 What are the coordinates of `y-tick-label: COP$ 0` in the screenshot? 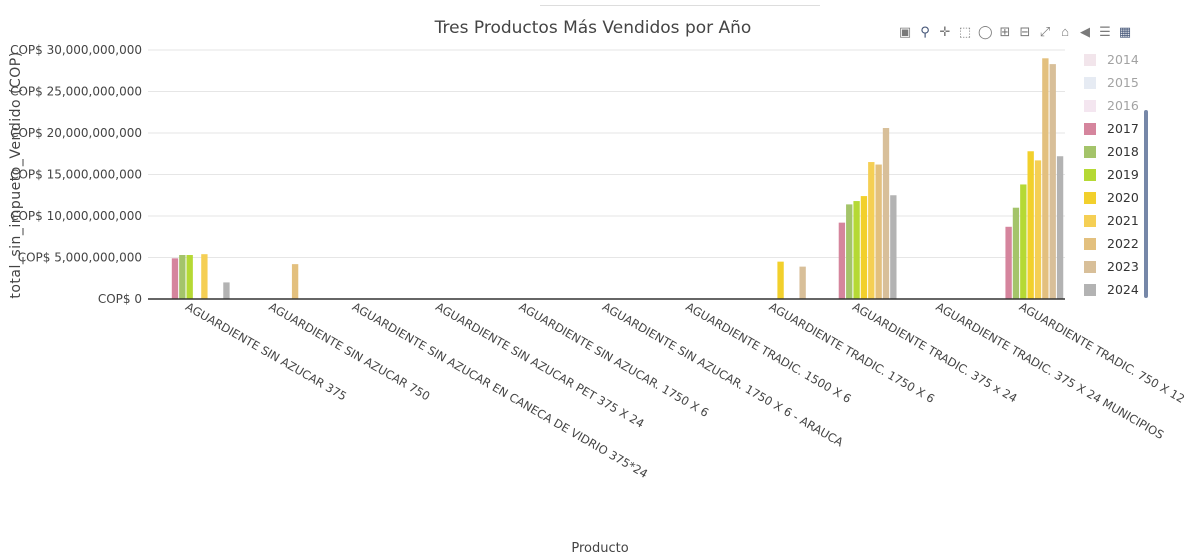 It's located at (120, 299).